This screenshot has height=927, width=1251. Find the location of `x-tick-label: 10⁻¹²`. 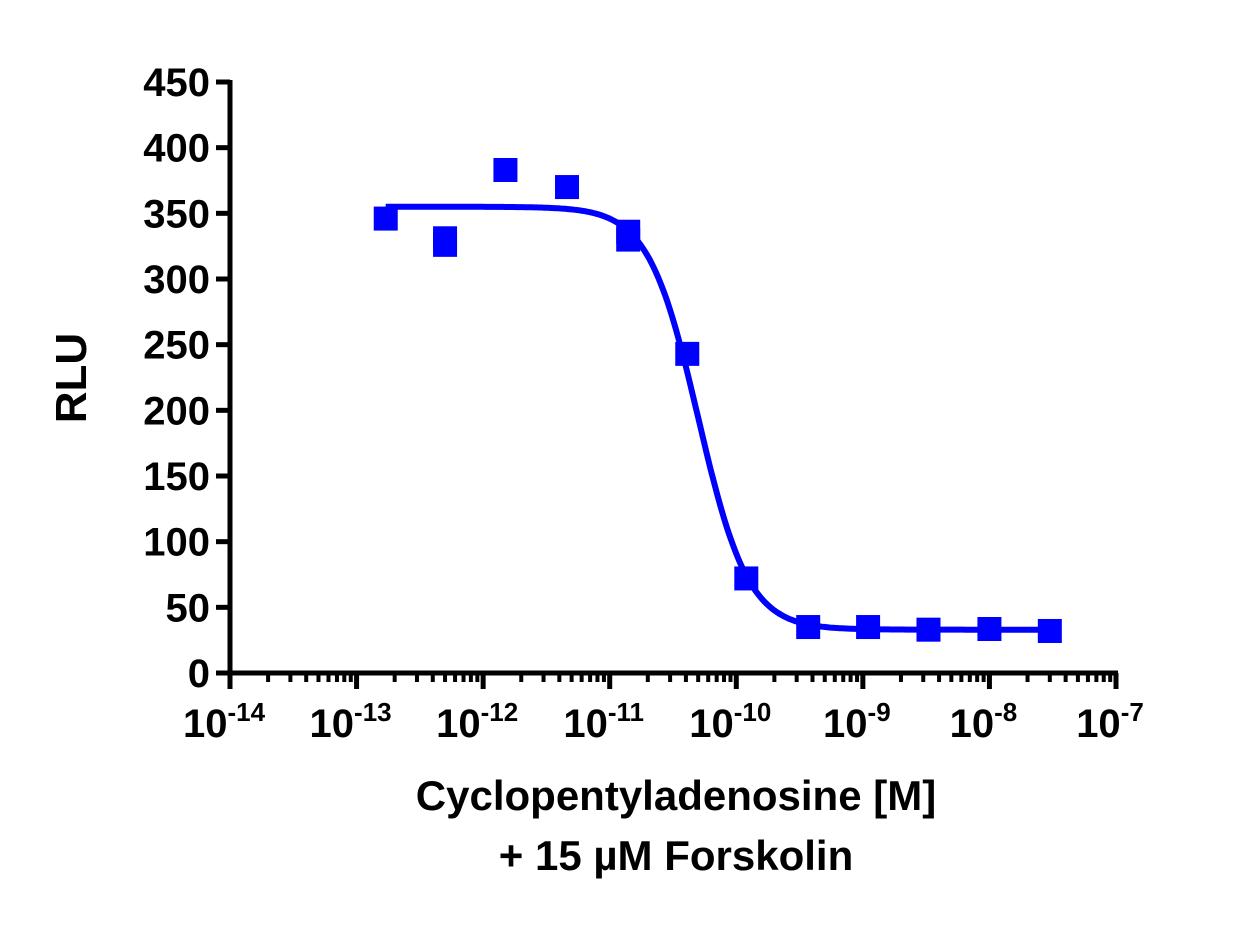

x-tick-label: 10⁻¹² is located at coordinates (477, 721).